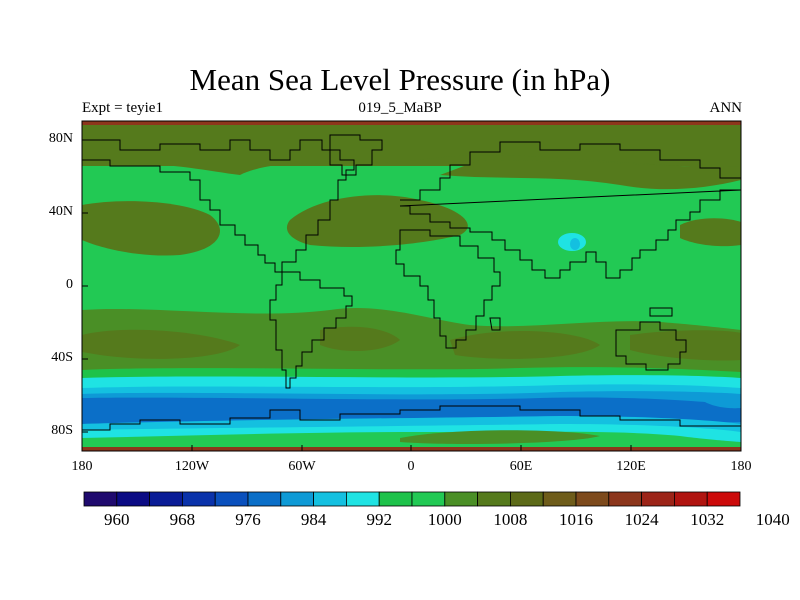  I want to click on coast-south-america, so click(311, 330).